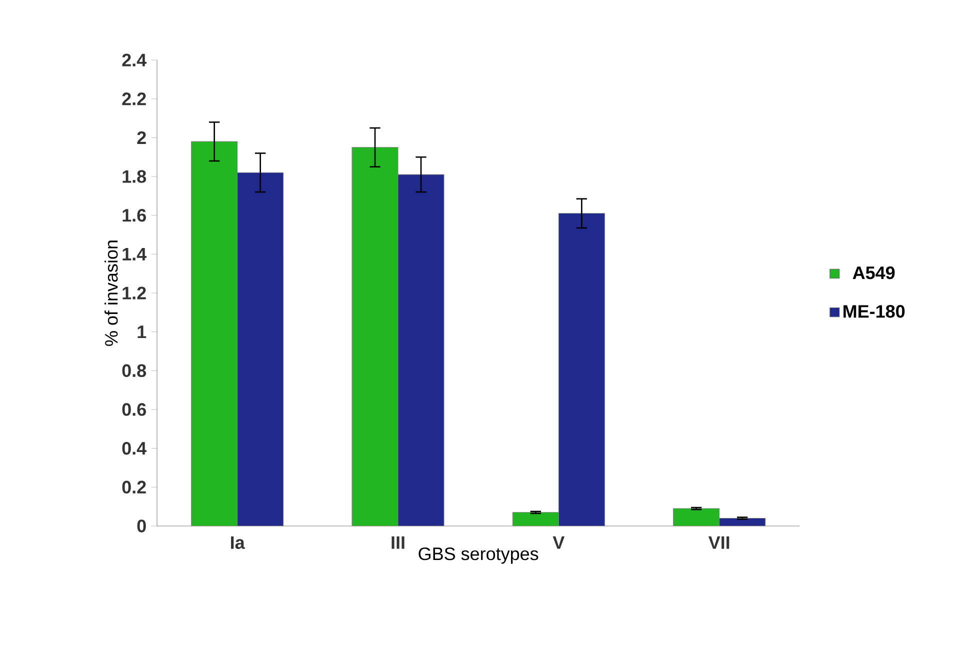 The width and height of the screenshot is (968, 669). What do you see at coordinates (874, 311) in the screenshot?
I see `legend-label: ME-180` at bounding box center [874, 311].